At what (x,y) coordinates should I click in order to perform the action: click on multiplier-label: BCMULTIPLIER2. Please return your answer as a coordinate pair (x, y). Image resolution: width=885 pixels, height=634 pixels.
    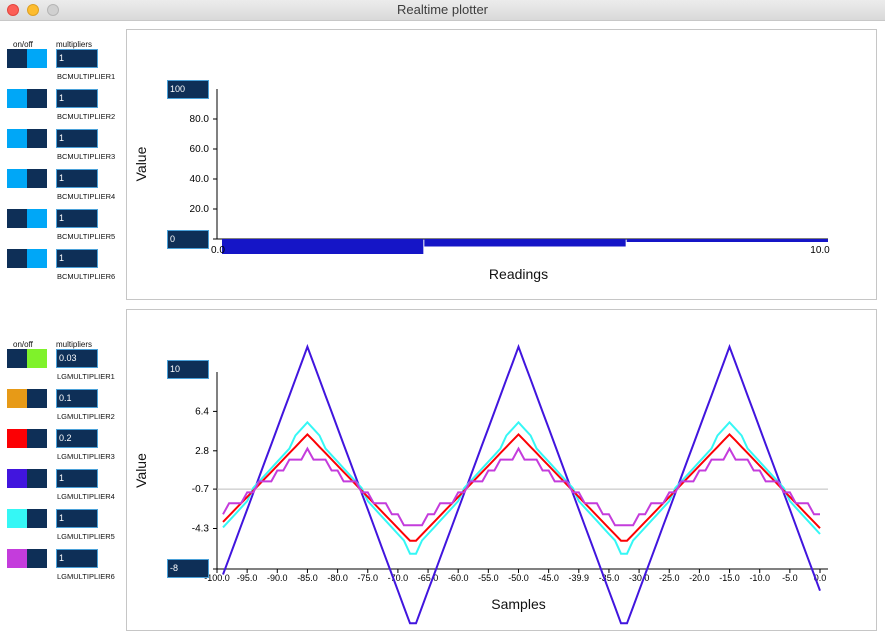
    Looking at the image, I should click on (86, 116).